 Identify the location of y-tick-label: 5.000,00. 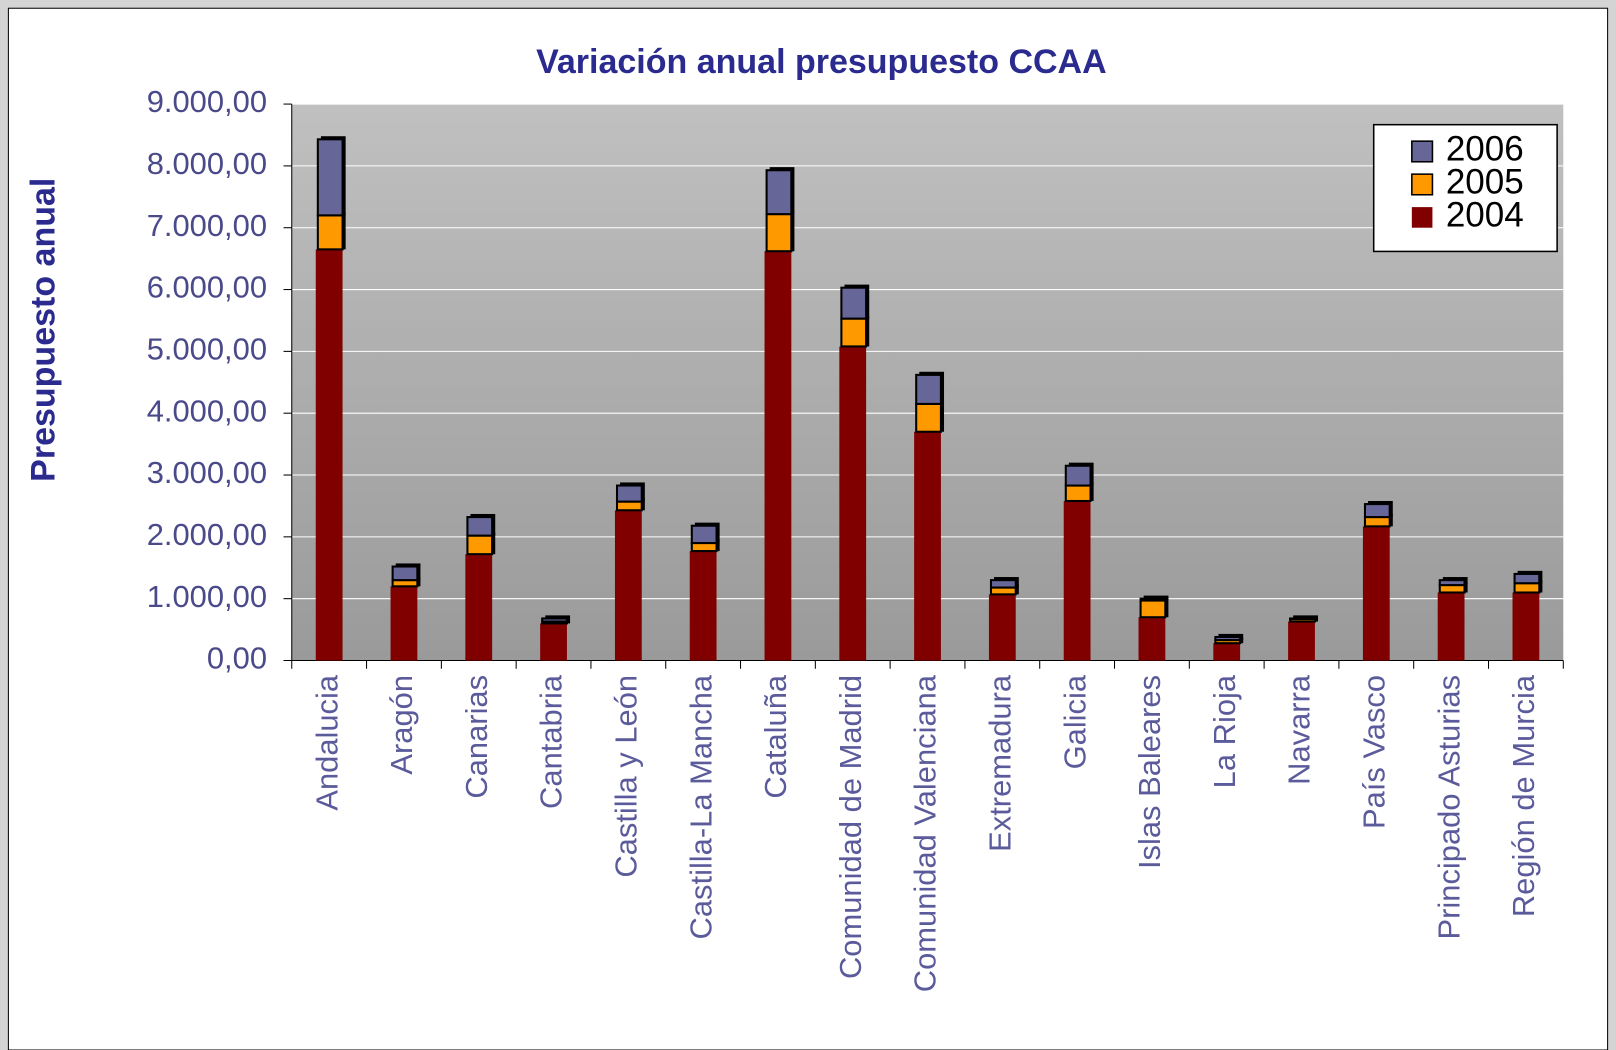
(207, 349).